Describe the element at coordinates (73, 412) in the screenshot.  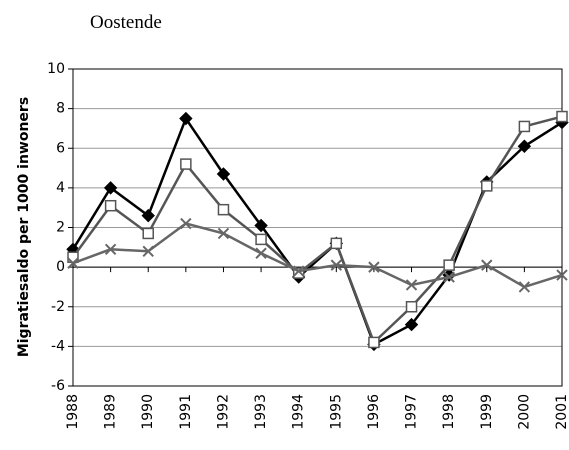
I see `x-tick-label: 1988` at that location.